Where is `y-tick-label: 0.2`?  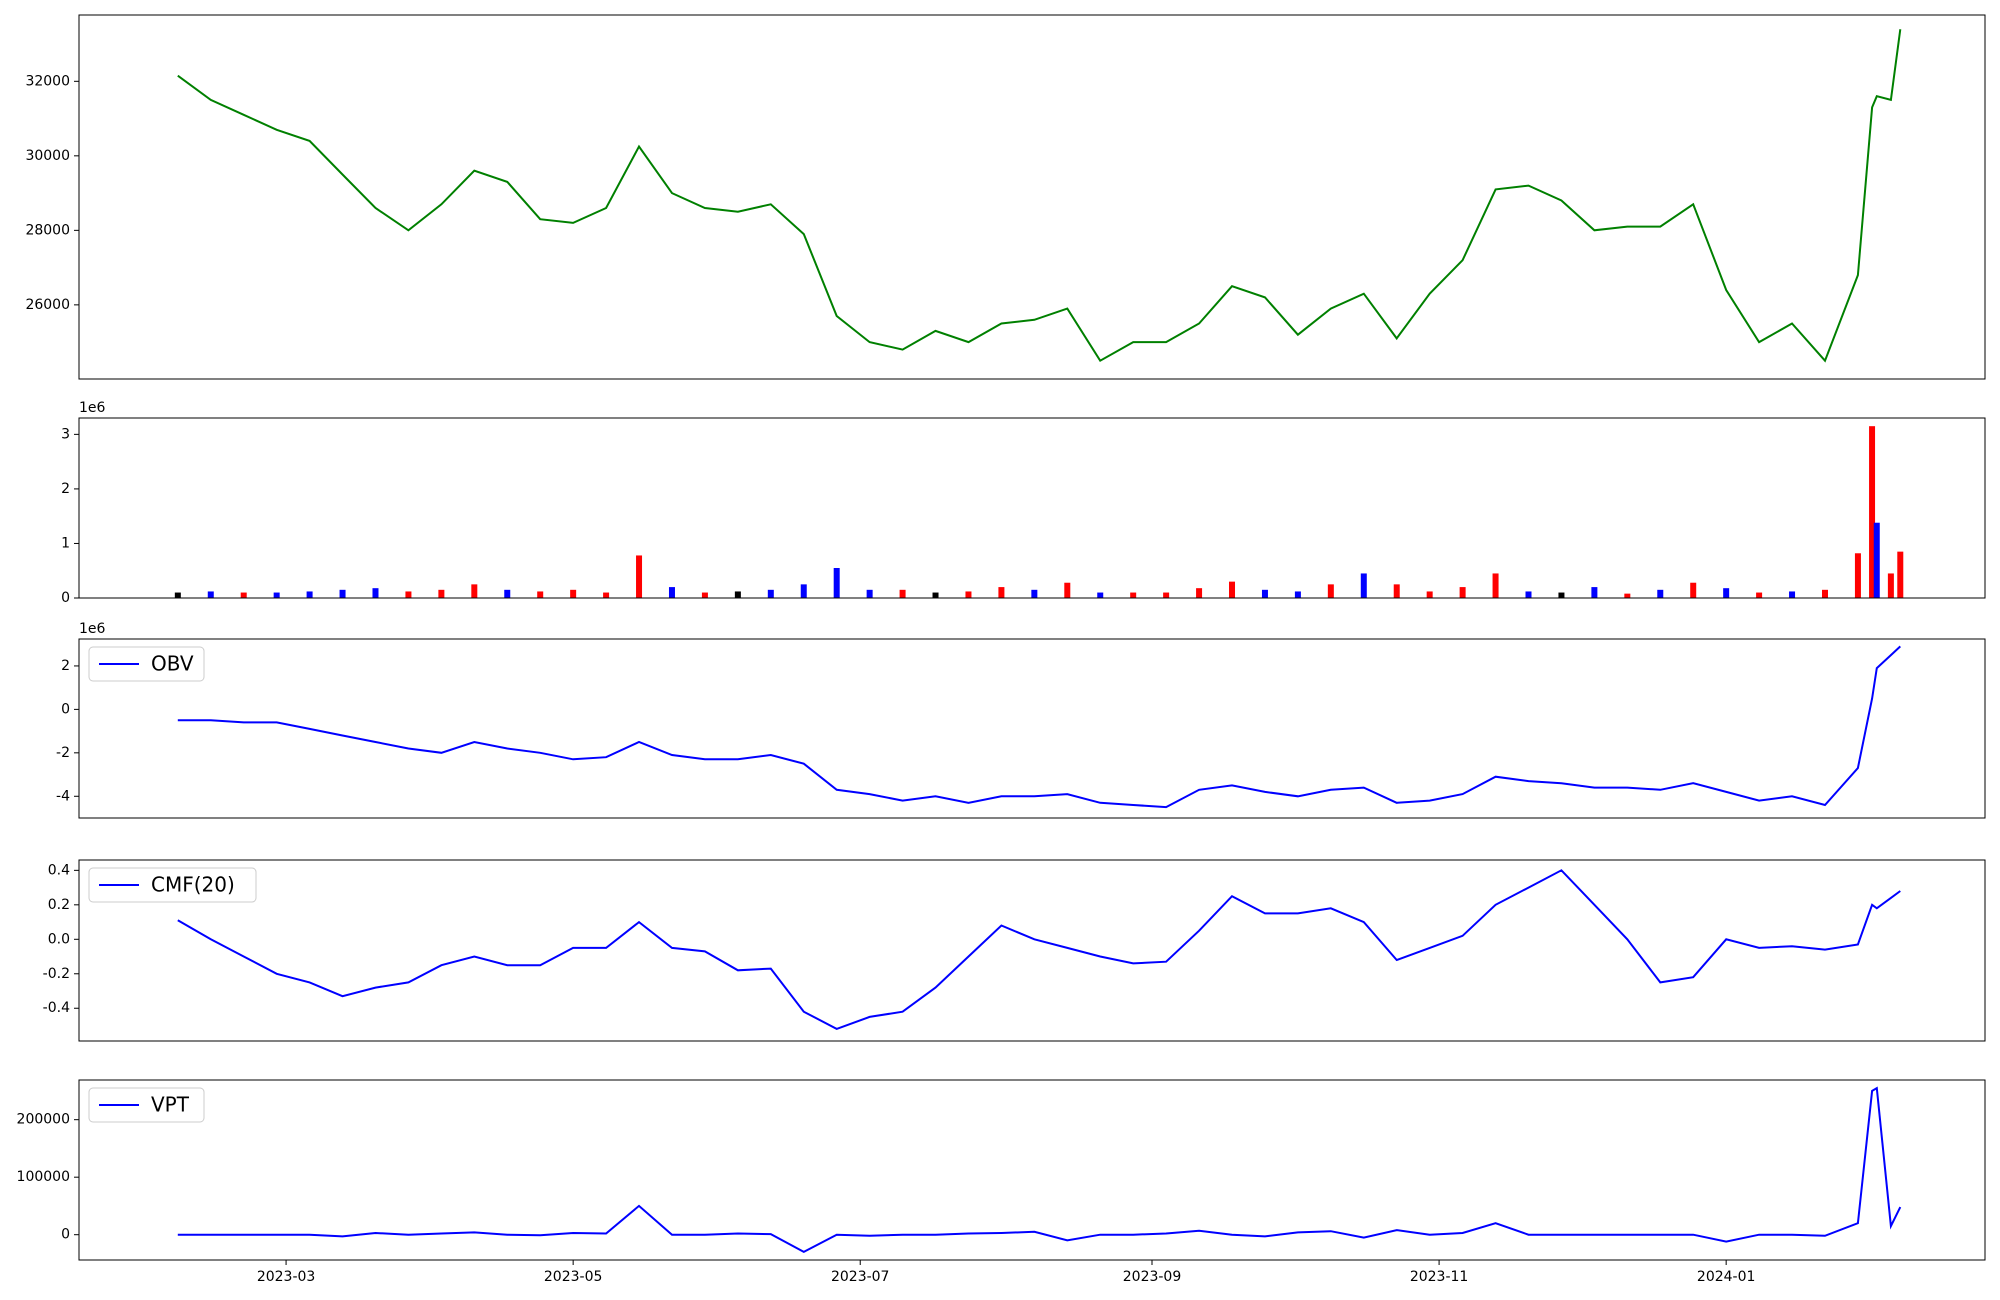
y-tick-label: 0.2 is located at coordinates (59, 905).